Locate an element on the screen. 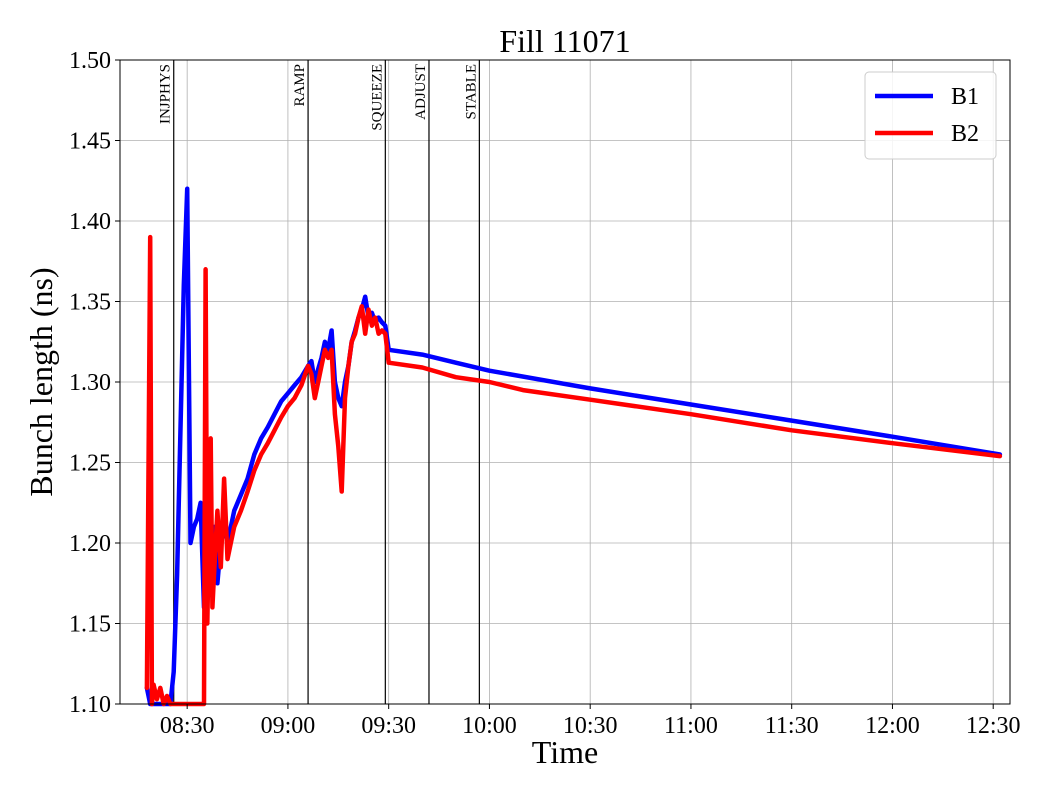  chart-title: Fill 11071 is located at coordinates (564, 41).